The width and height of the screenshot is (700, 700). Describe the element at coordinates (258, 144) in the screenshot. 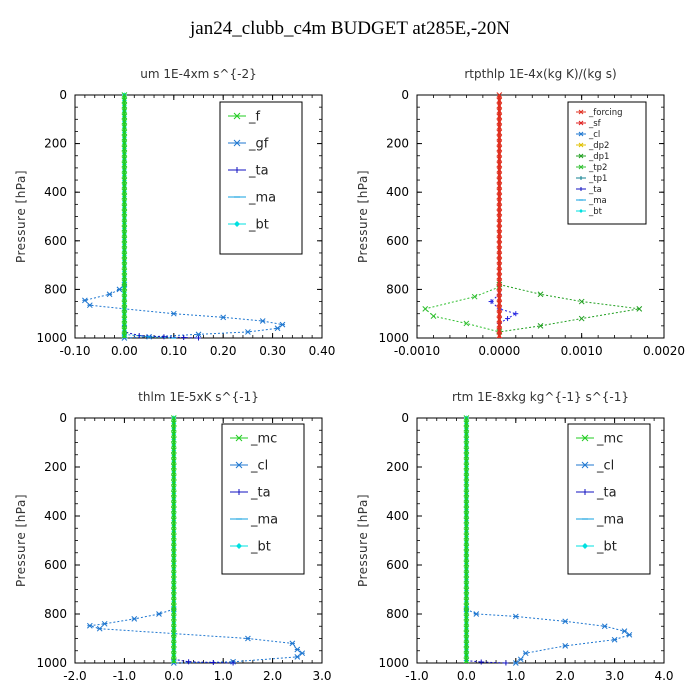

I see `legend-label: _gf` at that location.